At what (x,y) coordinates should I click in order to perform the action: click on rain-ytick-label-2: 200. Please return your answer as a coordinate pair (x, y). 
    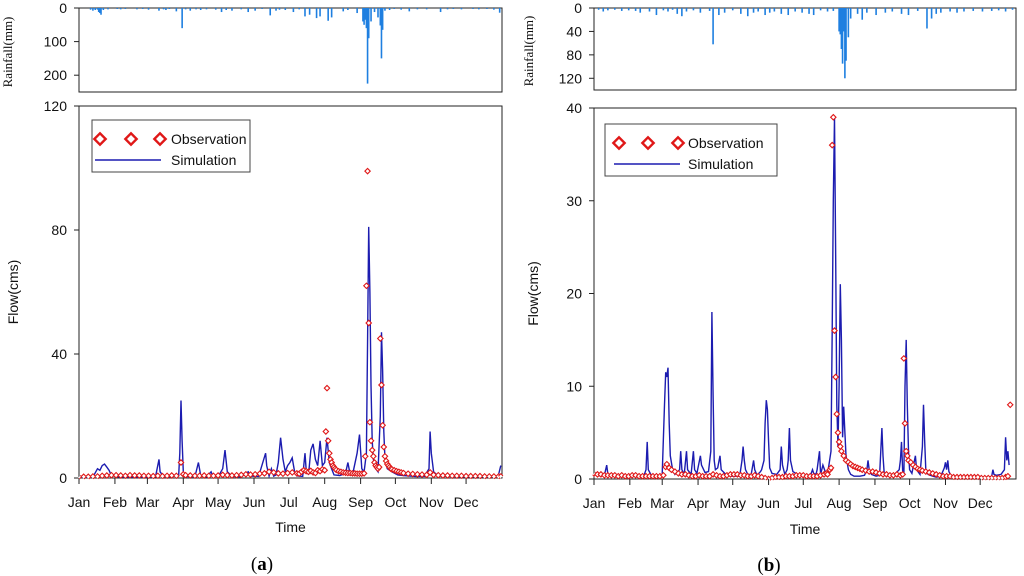
    Looking at the image, I should click on (56, 75).